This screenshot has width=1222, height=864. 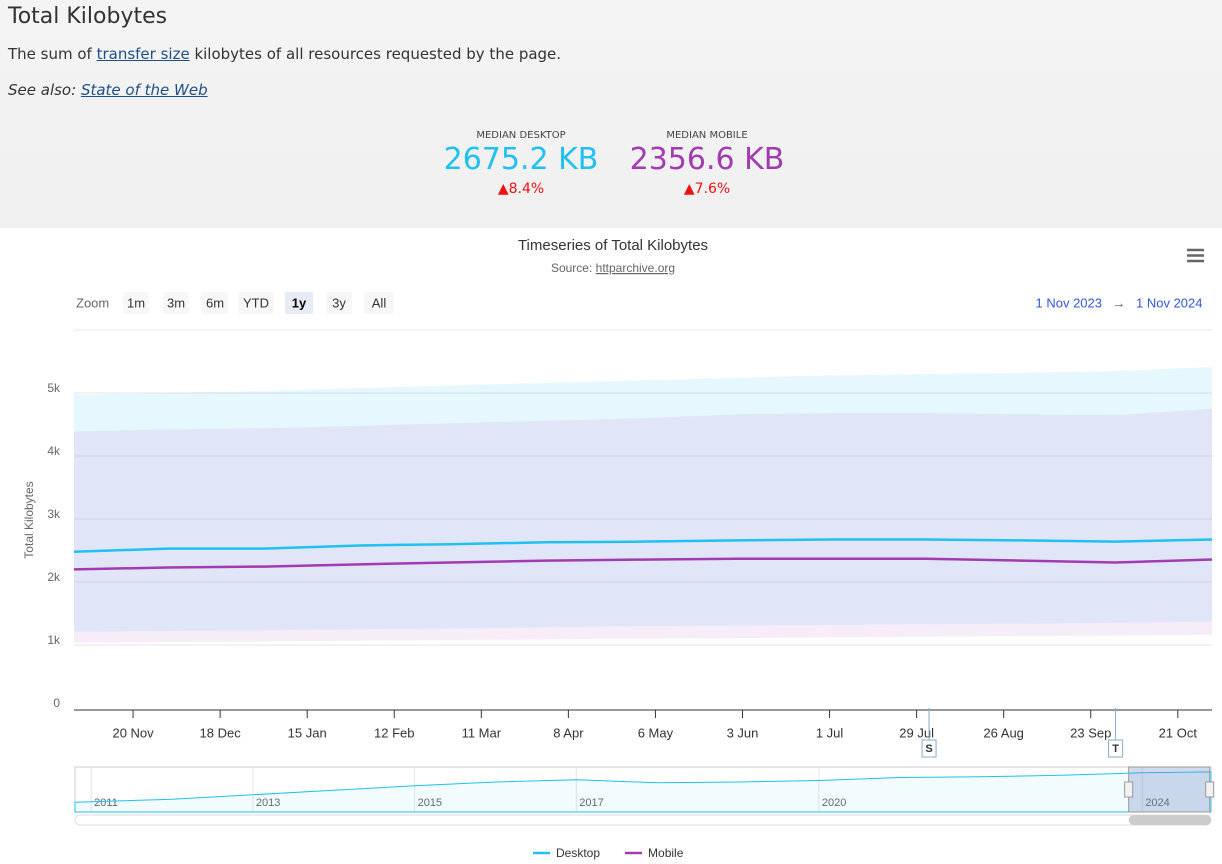 What do you see at coordinates (707, 189) in the screenshot?
I see `metric-change: ▲7.6%` at bounding box center [707, 189].